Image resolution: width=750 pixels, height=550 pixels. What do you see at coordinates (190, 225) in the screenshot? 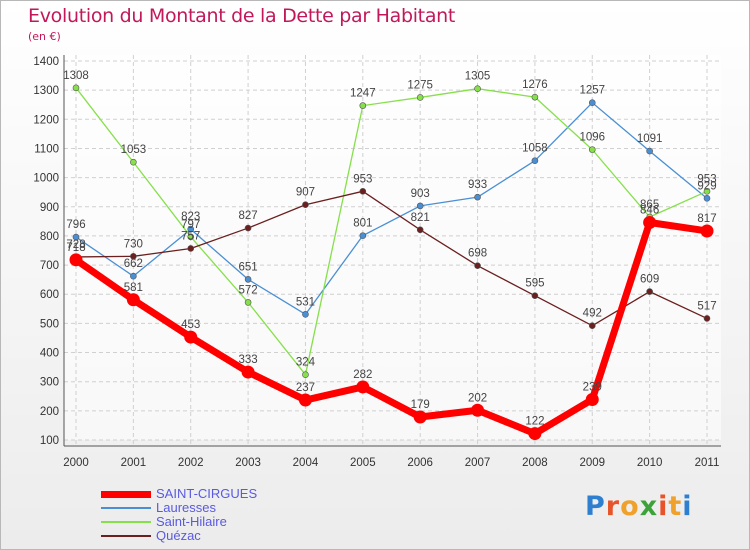
I see `data-label: 797` at bounding box center [190, 225].